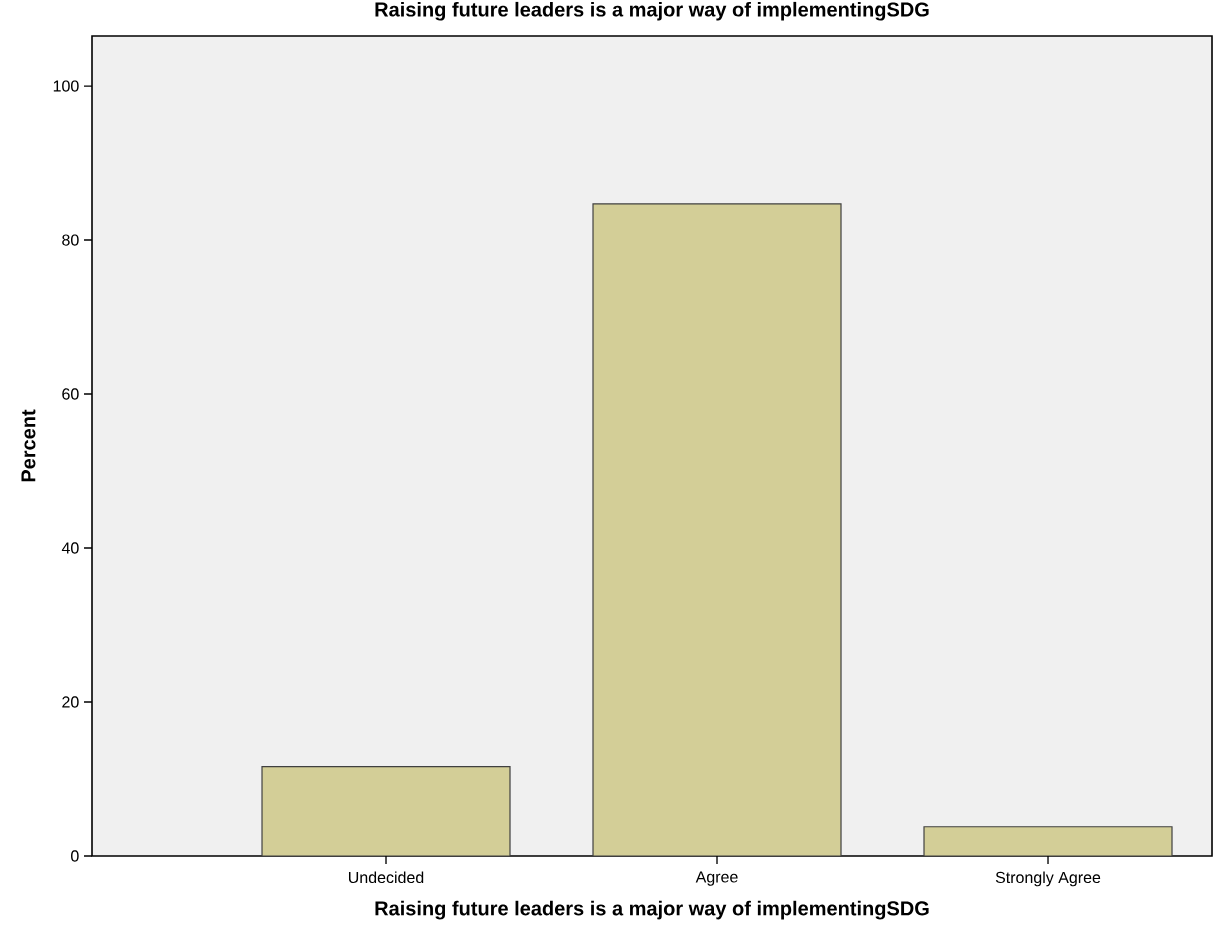 This screenshot has height=951, width=1217. I want to click on chart-title: Raising future leaders is a major way of implementingSDG, so click(652, 11).